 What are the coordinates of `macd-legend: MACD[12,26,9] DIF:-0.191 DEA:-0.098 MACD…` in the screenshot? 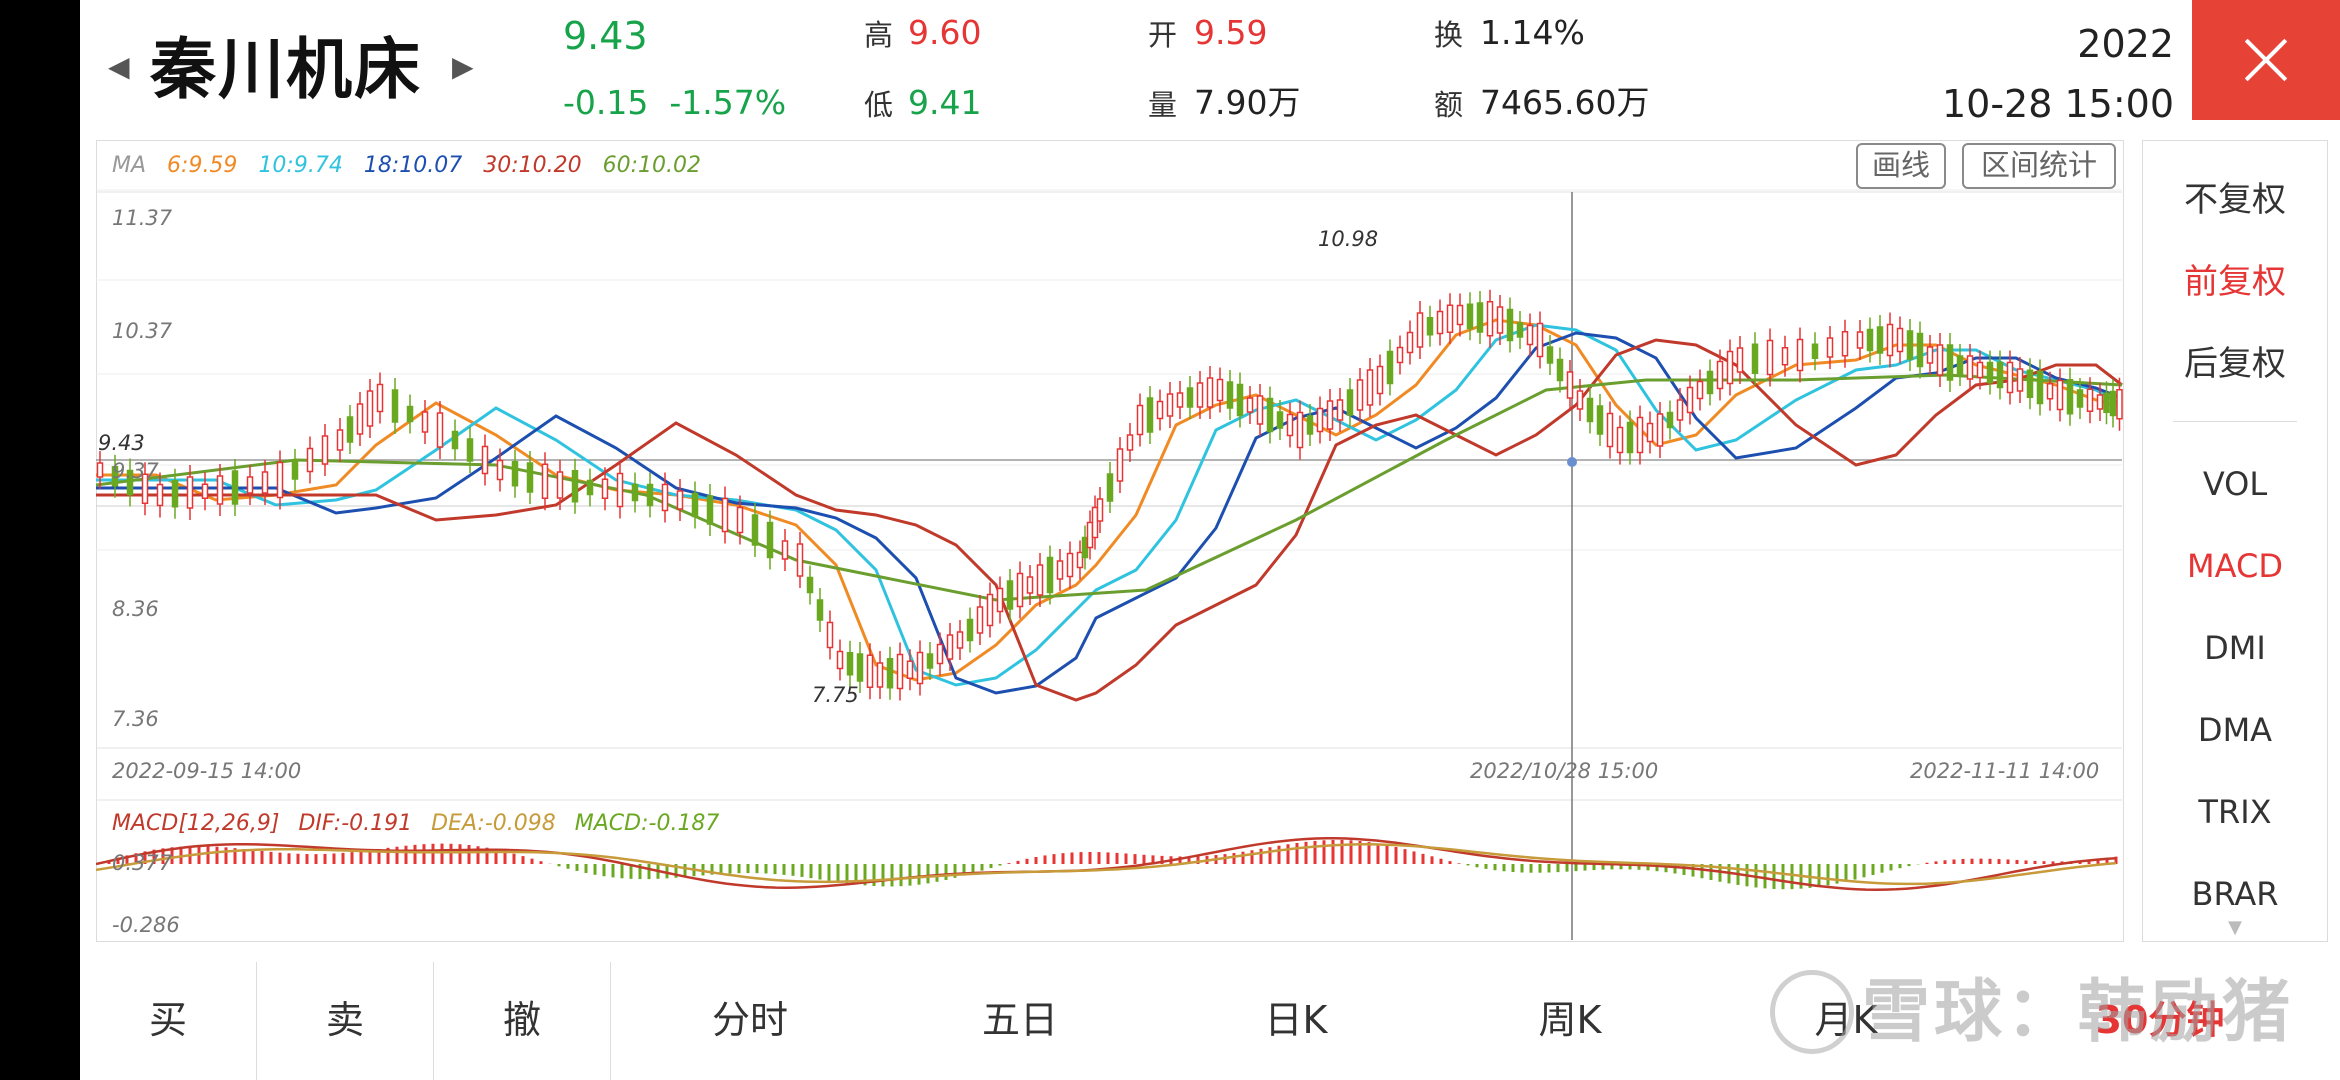 It's located at (421, 824).